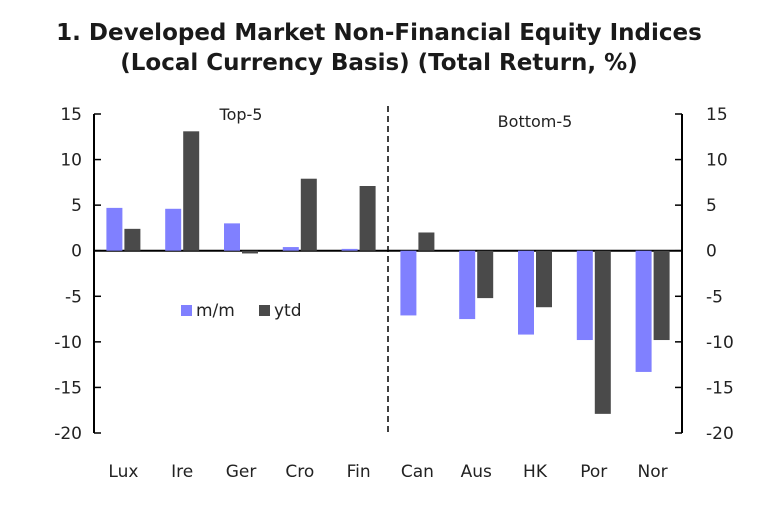  I want to click on y-tick-label-left: 10, so click(71, 161).